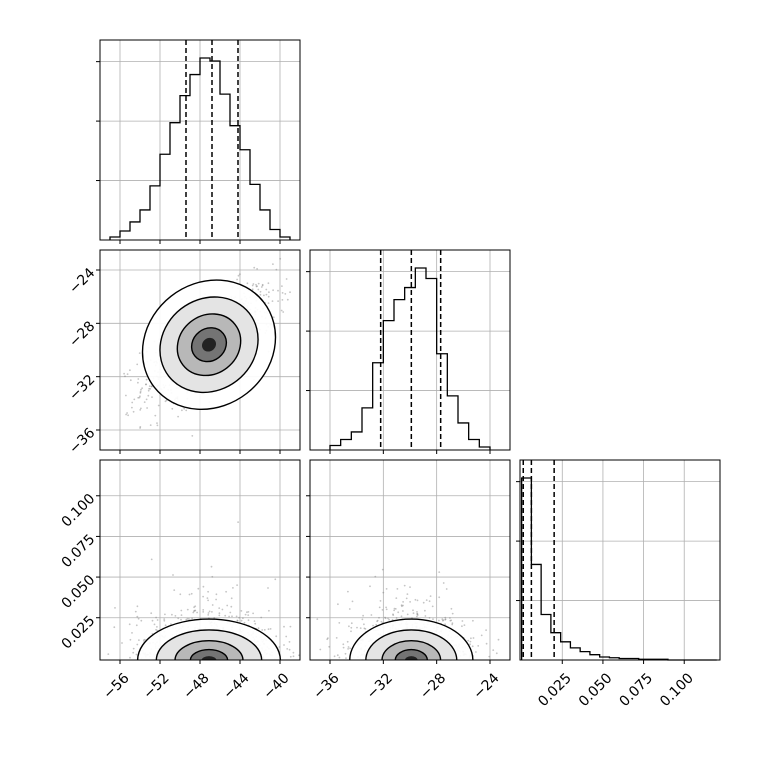  What do you see at coordinates (82, 281) in the screenshot?
I see `pair-panel-0-ytick-label-3: −24` at bounding box center [82, 281].